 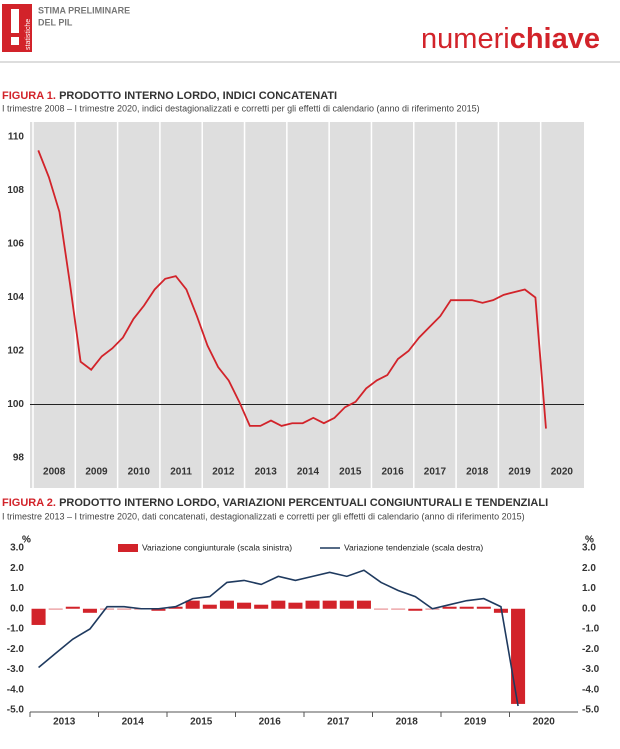 I want to click on legend-label: Variazione tendenziale (scala destra), so click(x=413, y=547).